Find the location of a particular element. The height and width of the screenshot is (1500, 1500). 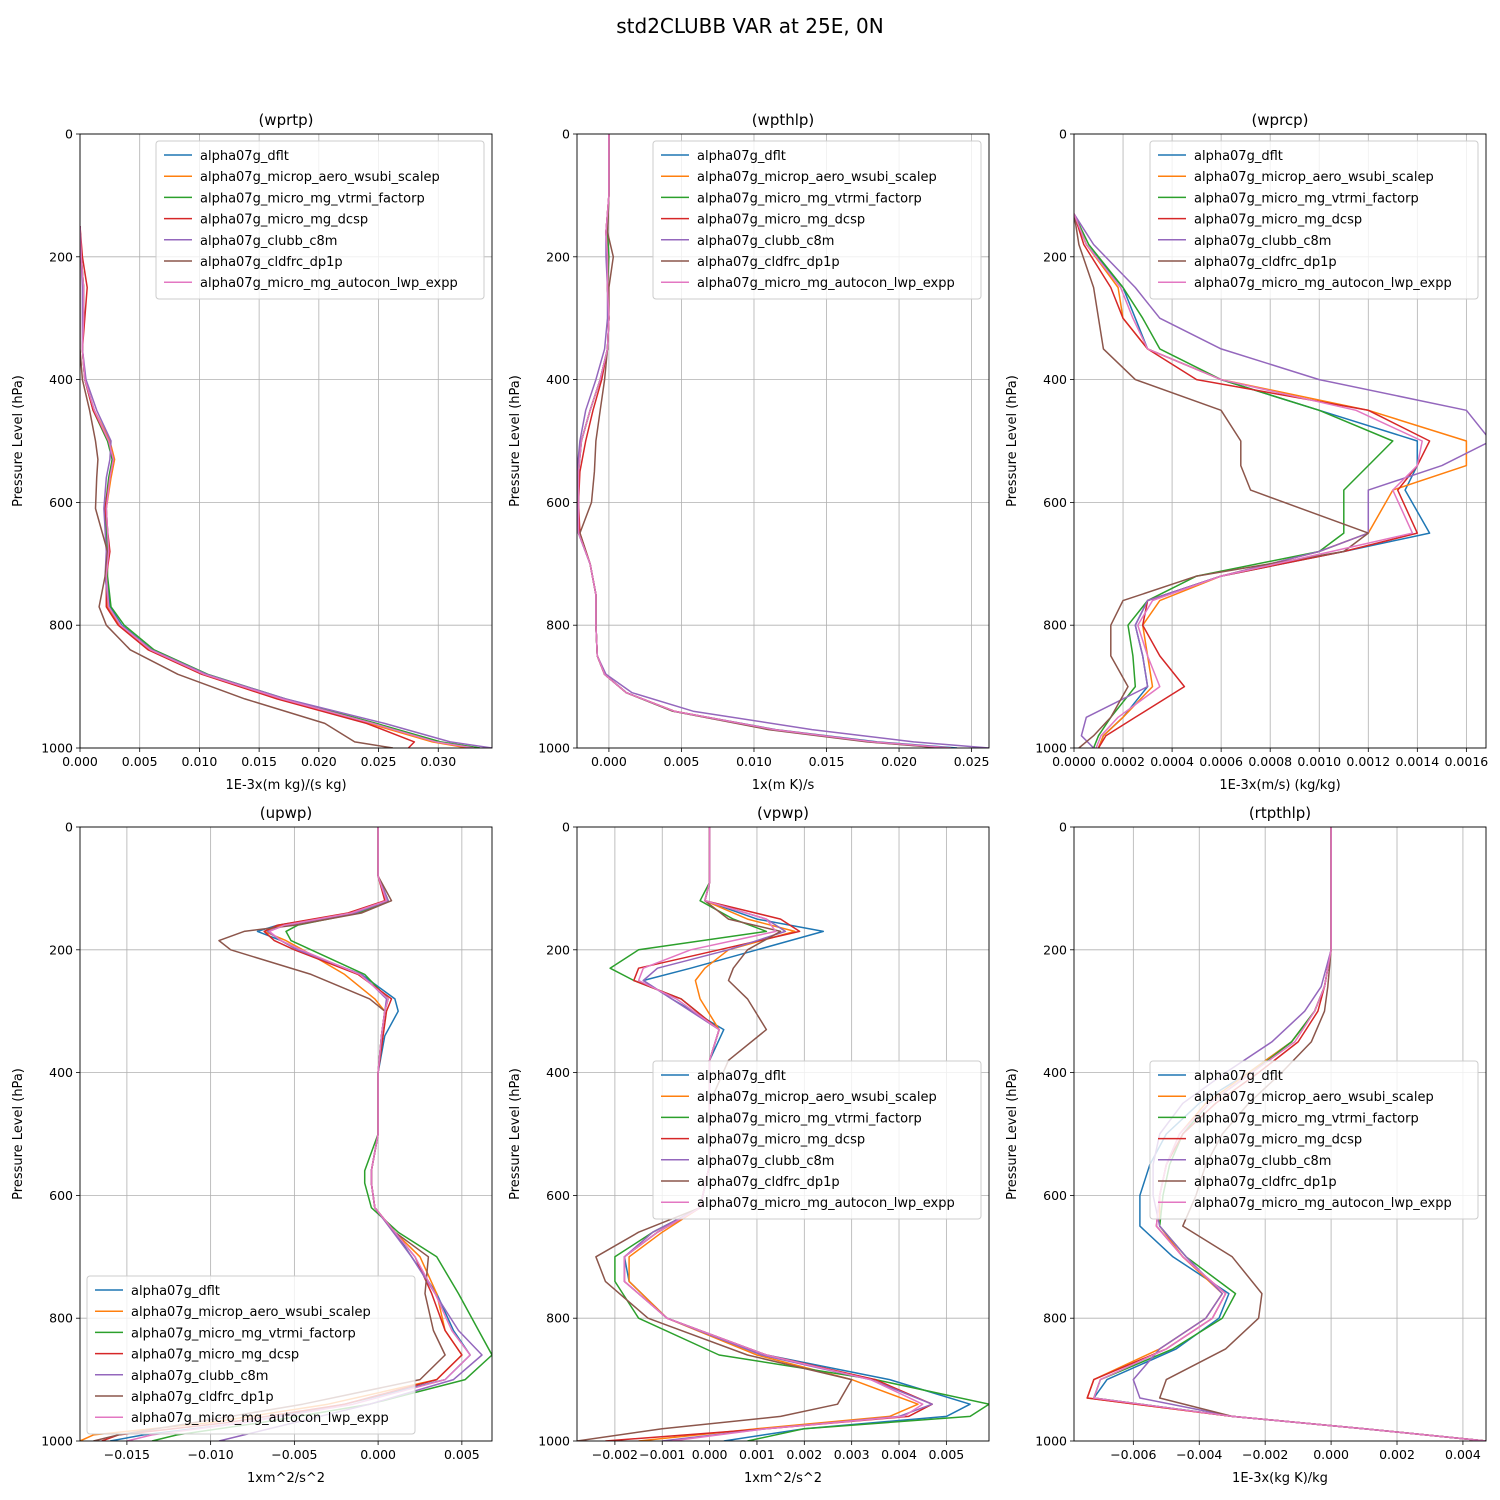

x-tick-label: −0.010 is located at coordinates (211, 1454).